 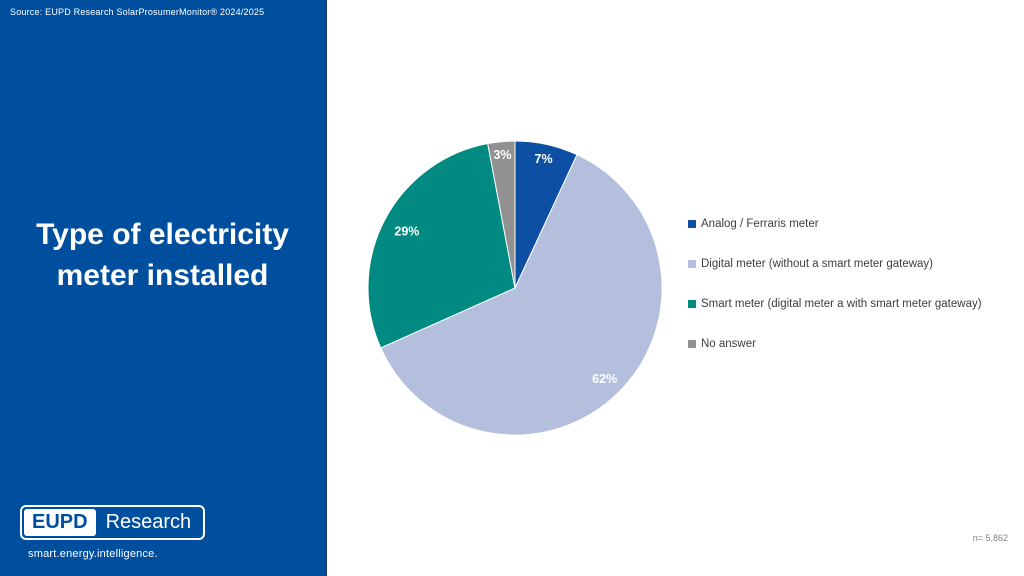 What do you see at coordinates (502, 155) in the screenshot?
I see `pie-slice-label: 3%` at bounding box center [502, 155].